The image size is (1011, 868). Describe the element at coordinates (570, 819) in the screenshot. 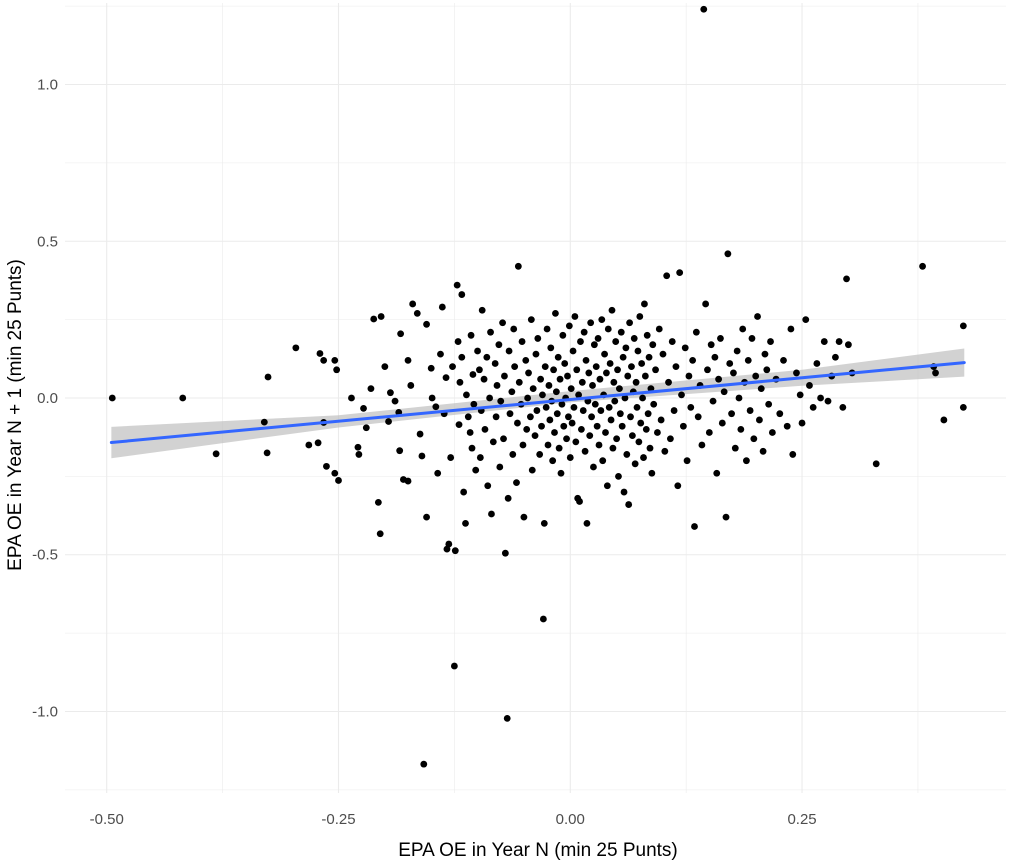

I see `x-tick-label: 0.00` at that location.